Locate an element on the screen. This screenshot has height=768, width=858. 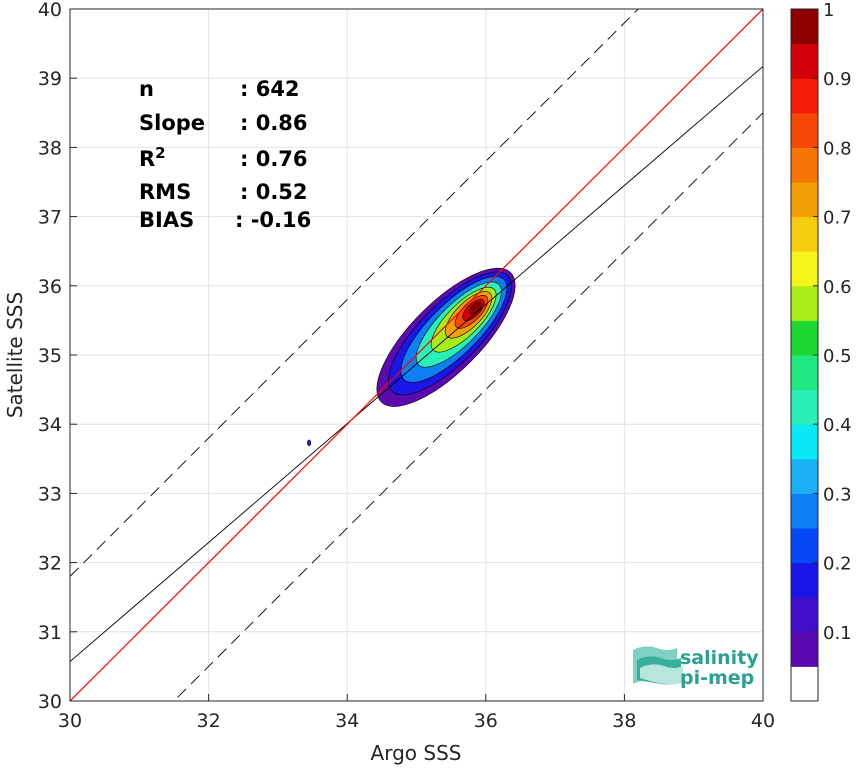
stat-label: Slope is located at coordinates (172, 123).